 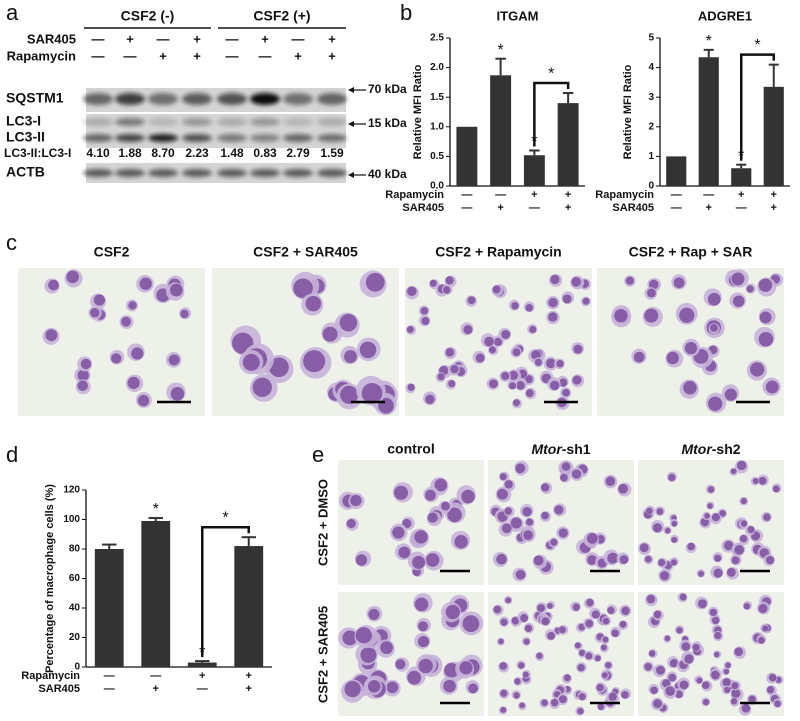 I want to click on x-row-sign: +, so click(x=709, y=208).